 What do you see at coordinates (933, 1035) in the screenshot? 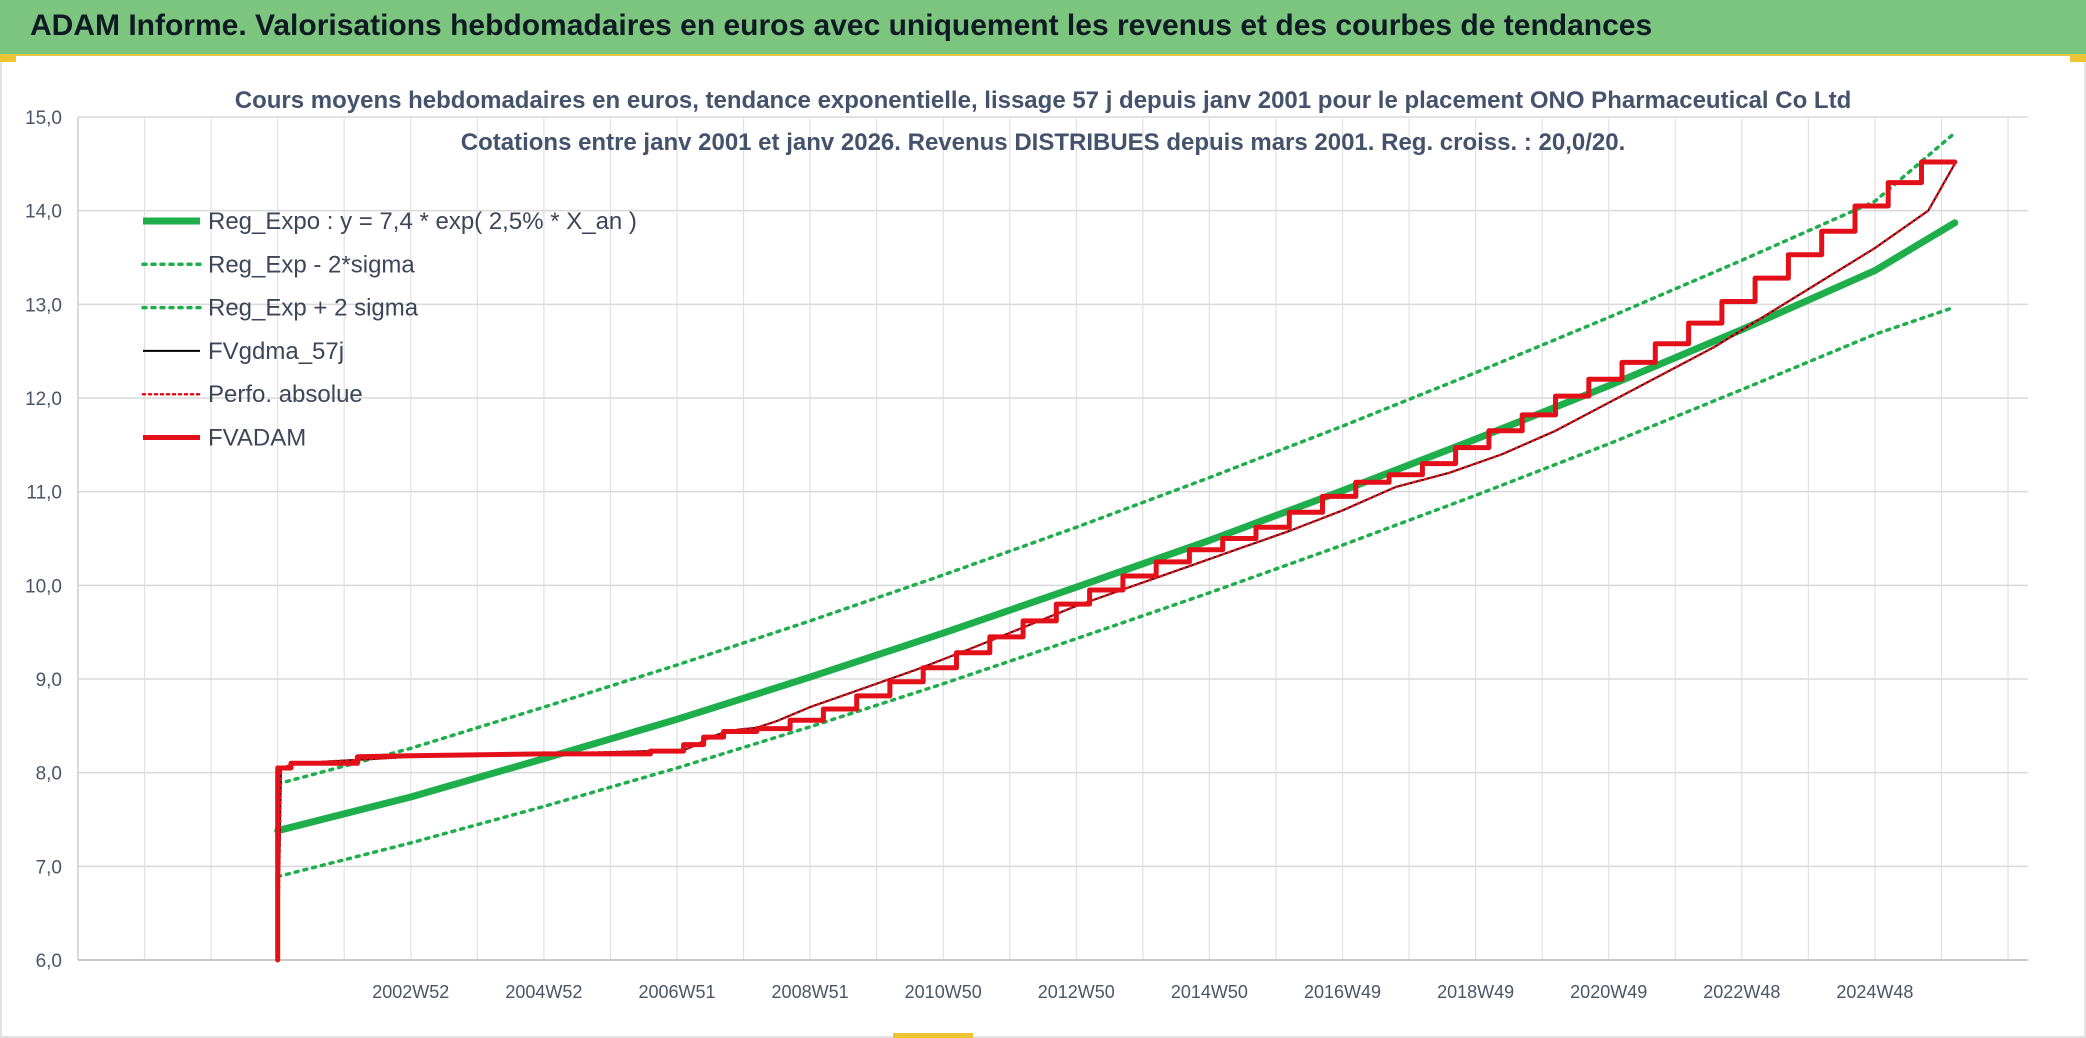
I see `corner-mark-bottom-center` at bounding box center [933, 1035].